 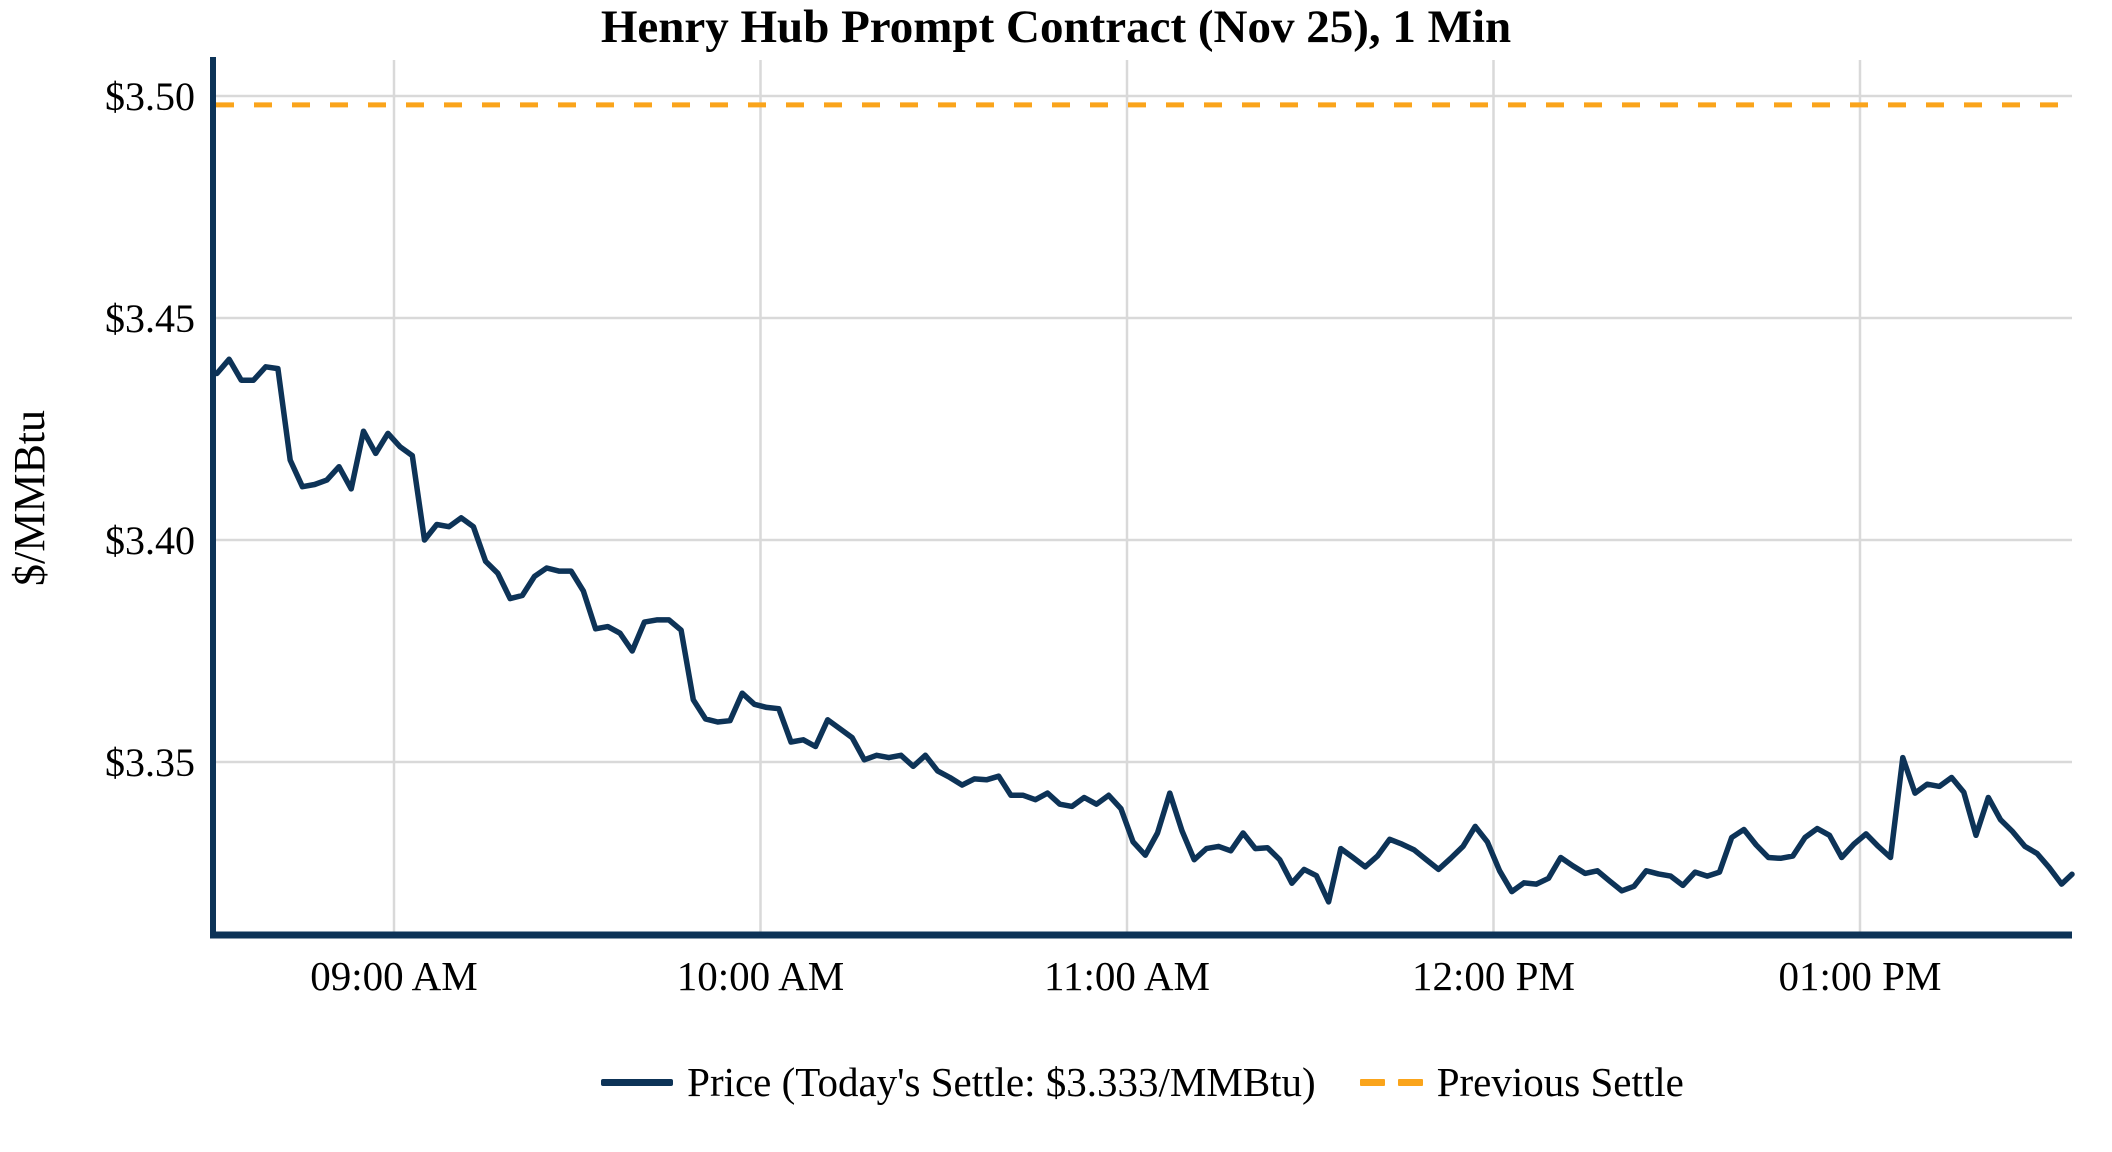 What do you see at coordinates (1493, 976) in the screenshot?
I see `x-tick-label: 12:00 PM` at bounding box center [1493, 976].